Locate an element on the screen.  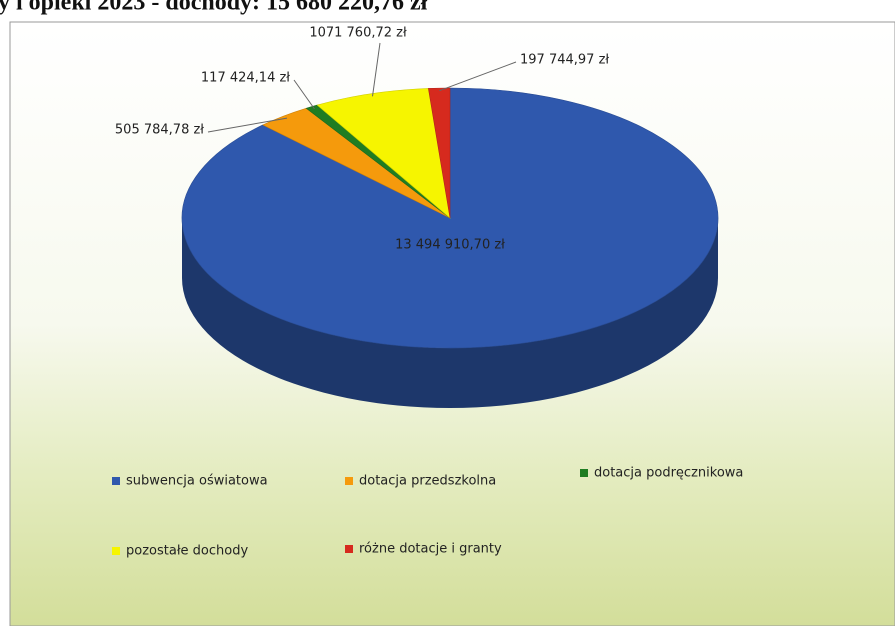
data-label: 117 424,14 zł is located at coordinates (245, 78).